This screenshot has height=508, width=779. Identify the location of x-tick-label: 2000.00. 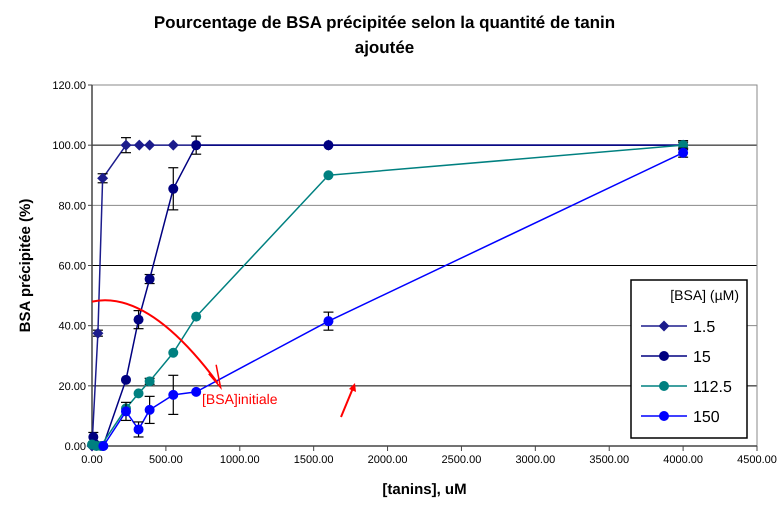
(388, 460).